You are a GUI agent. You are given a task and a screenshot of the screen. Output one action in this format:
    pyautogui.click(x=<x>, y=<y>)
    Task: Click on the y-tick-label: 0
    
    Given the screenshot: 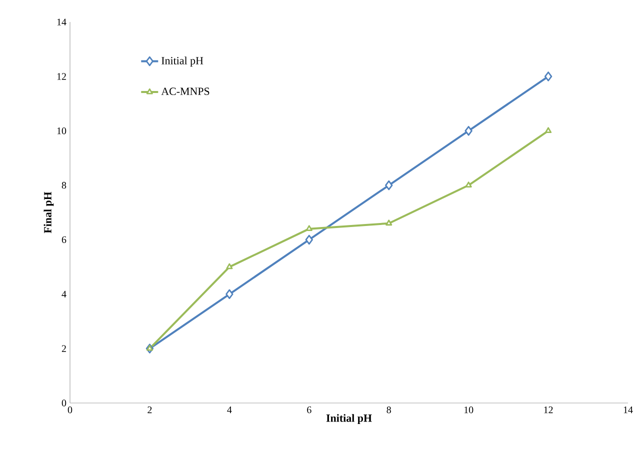 What is the action you would take?
    pyautogui.click(x=64, y=403)
    